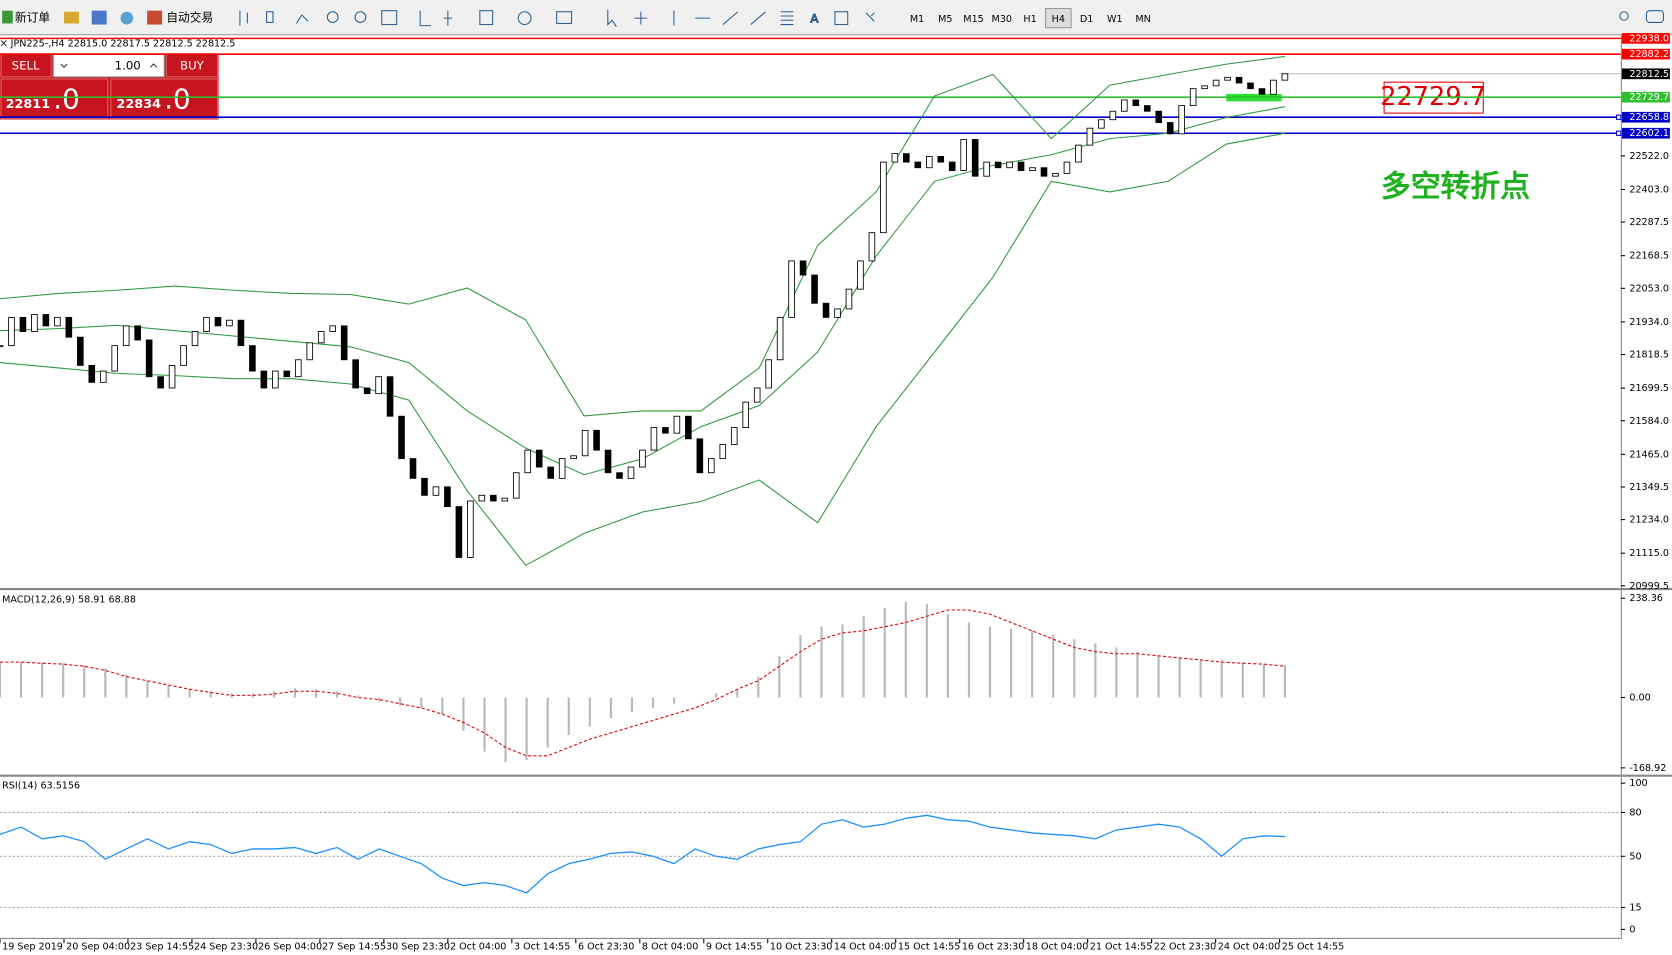 The image size is (1672, 955). I want to click on tool-tile, so click(389, 18).